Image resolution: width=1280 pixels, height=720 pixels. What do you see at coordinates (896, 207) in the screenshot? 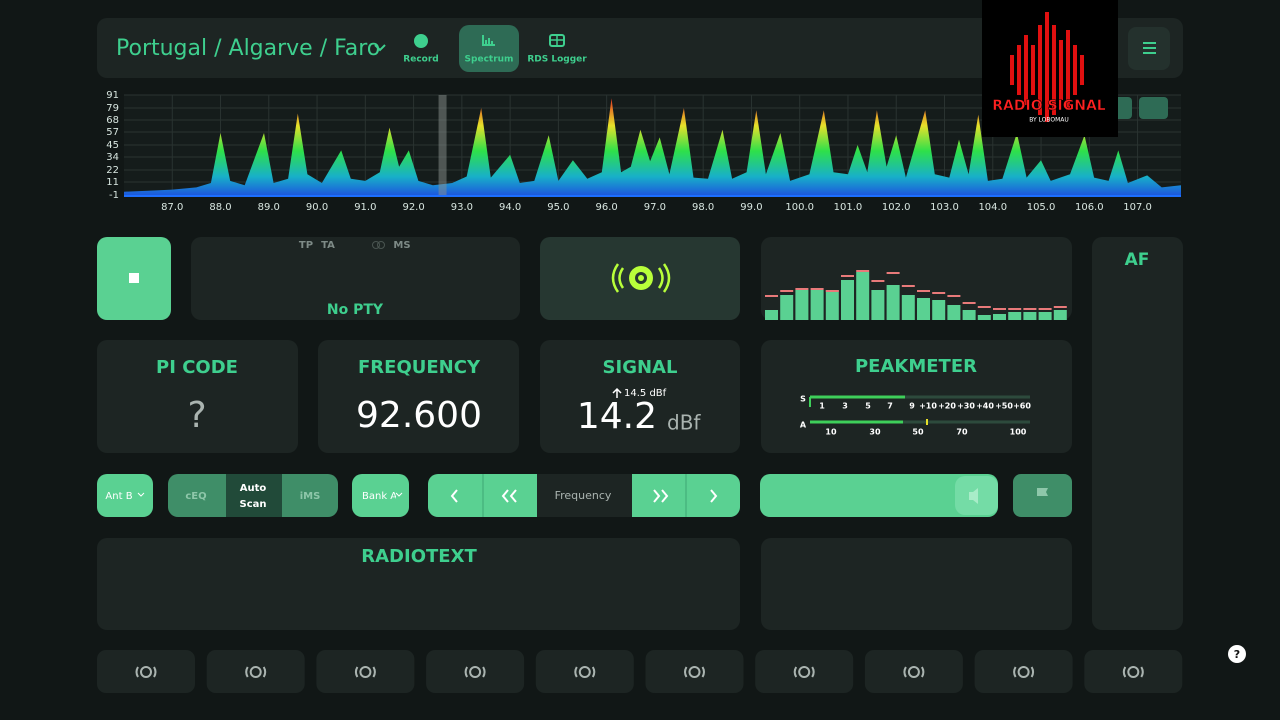
I see `x-tick-label: 102.0` at bounding box center [896, 207].